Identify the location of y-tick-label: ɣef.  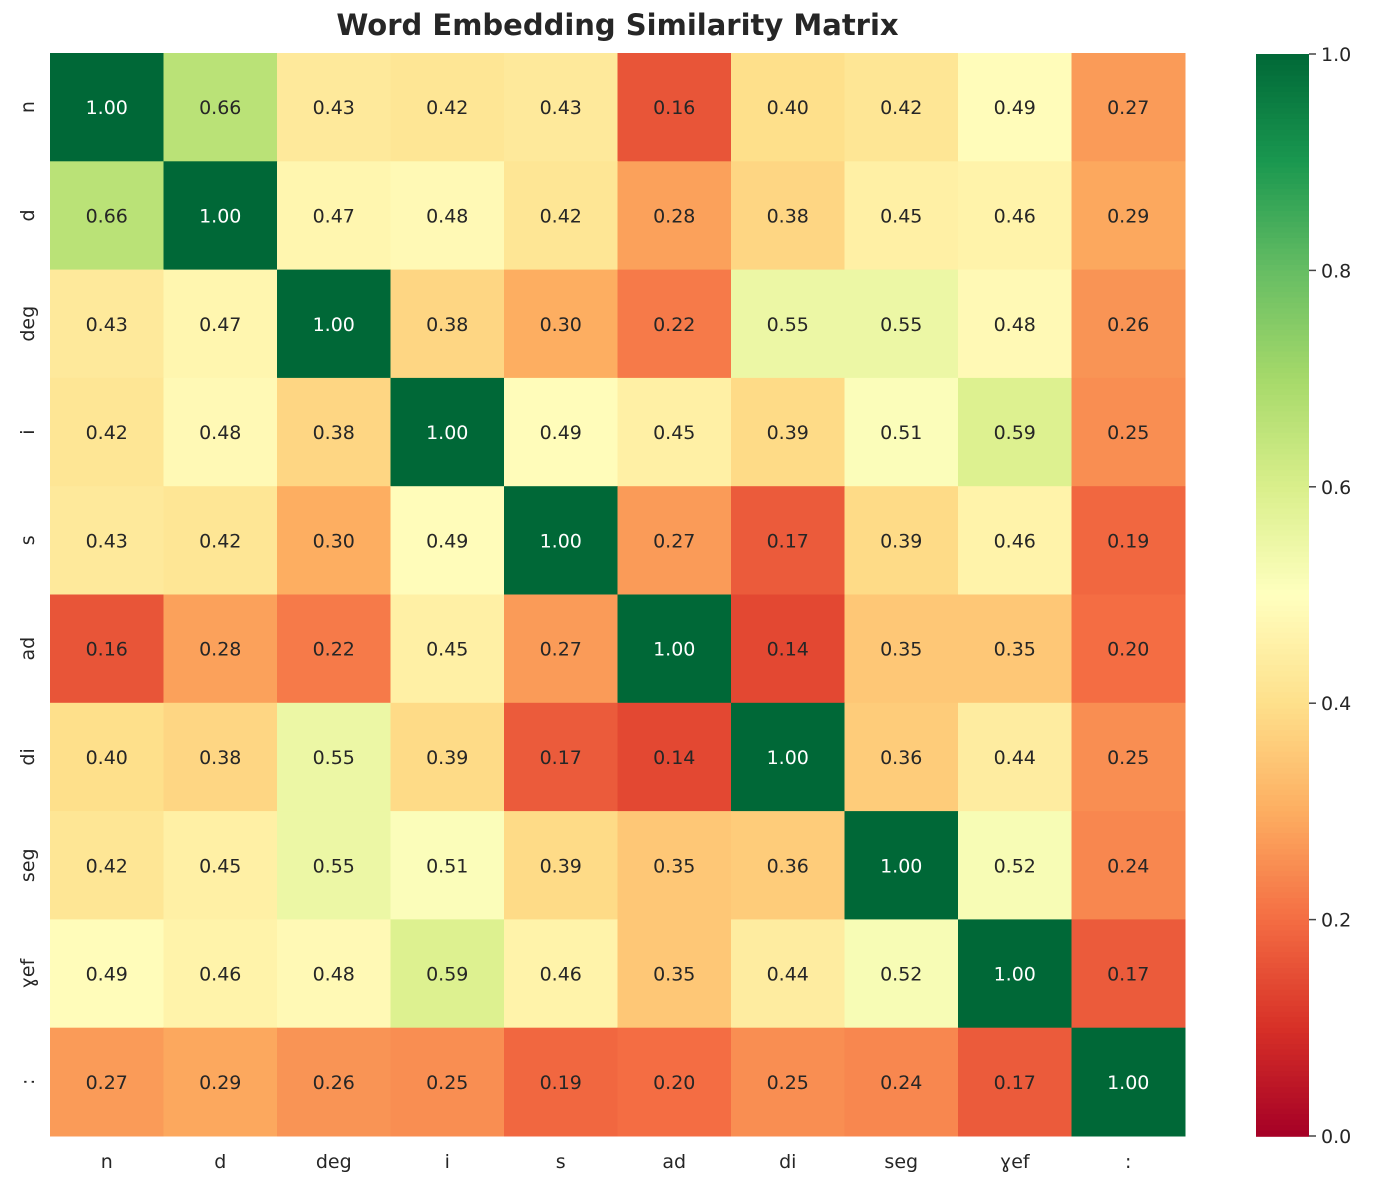
(28, 972).